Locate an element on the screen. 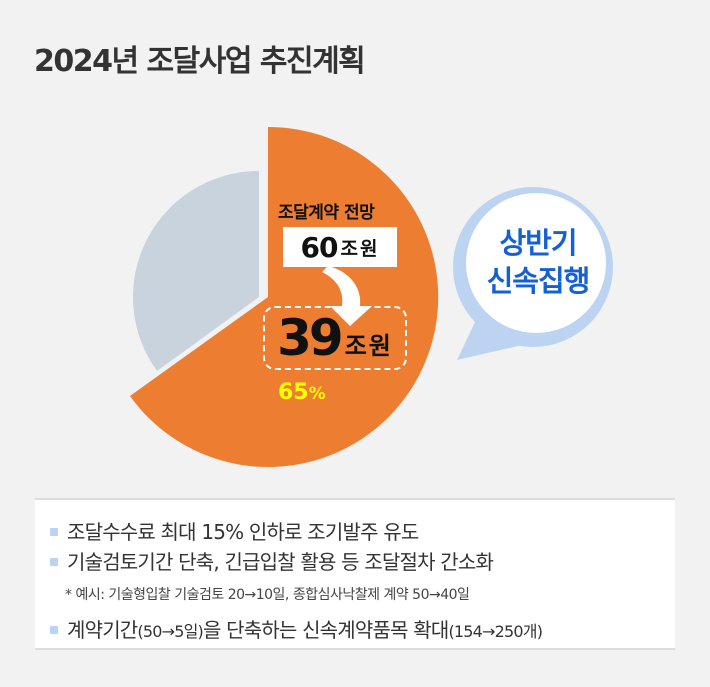  bubble-line-1: 상반기 is located at coordinates (538, 243).